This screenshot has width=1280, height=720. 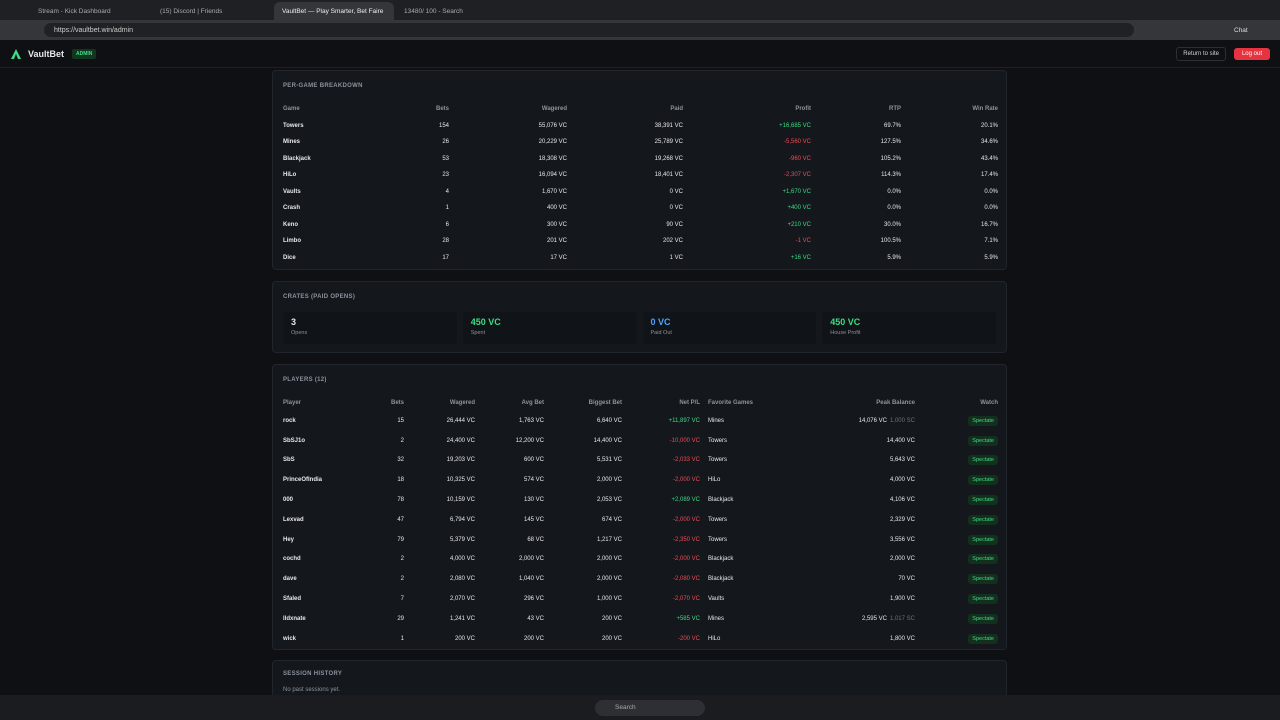 I want to click on cell: 574 VC, so click(x=533, y=480).